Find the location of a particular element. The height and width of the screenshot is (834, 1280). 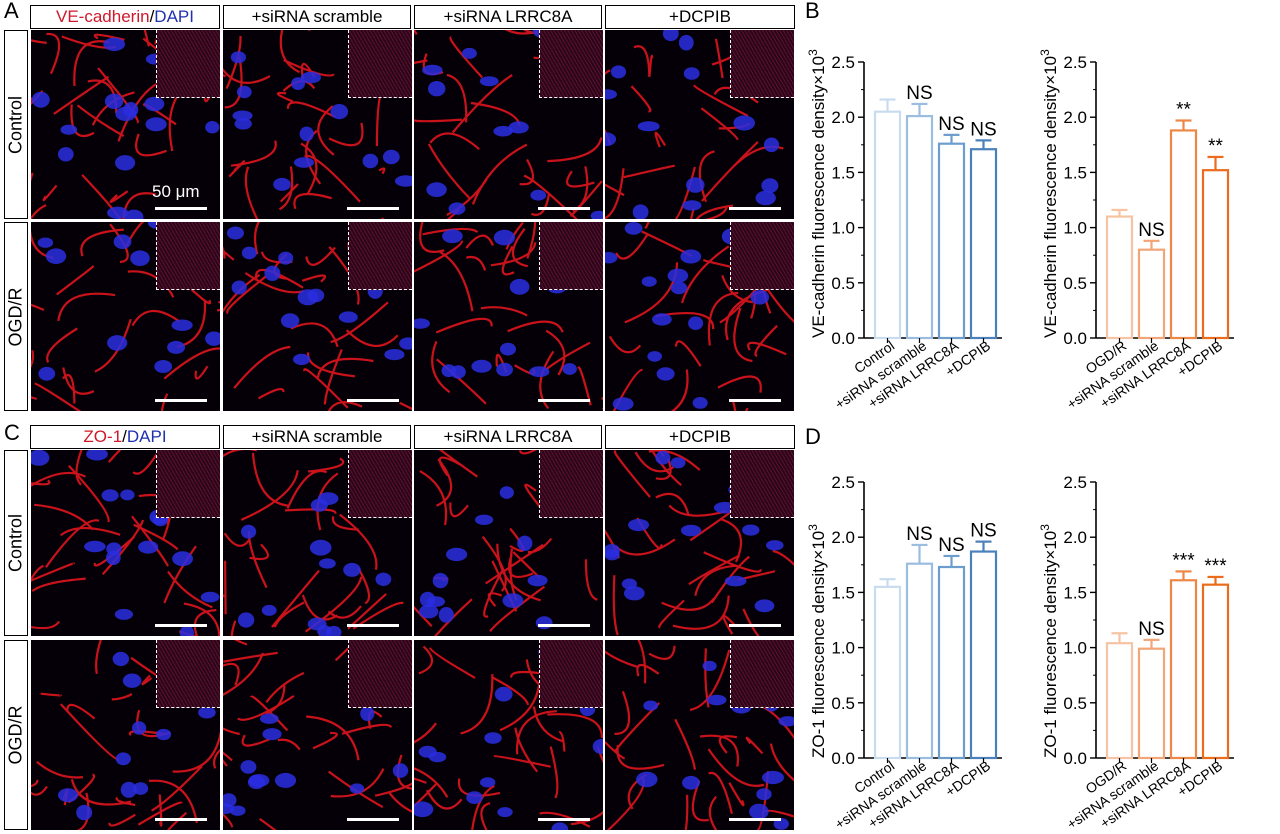

header-marker-zo1: ZO-1/DAPI is located at coordinates (125, 437).